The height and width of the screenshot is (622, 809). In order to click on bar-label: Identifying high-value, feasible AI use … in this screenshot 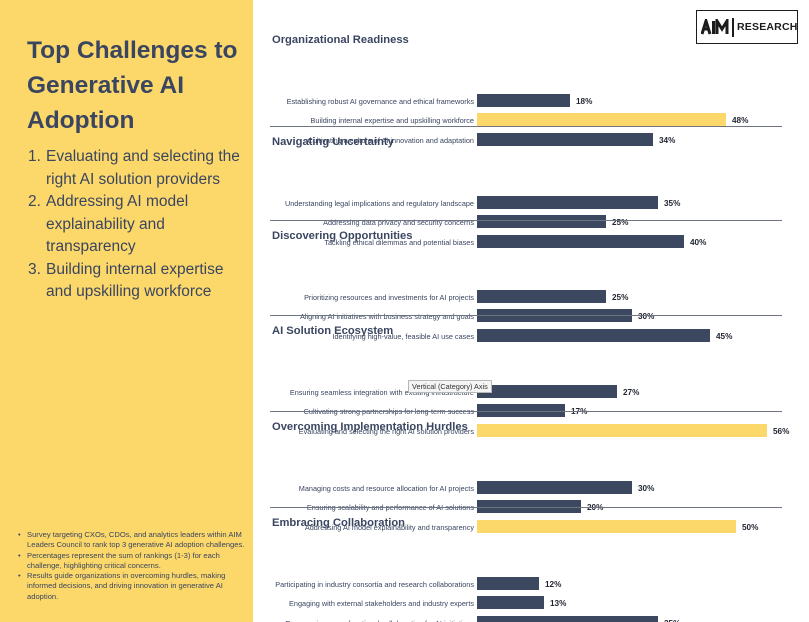, I will do `click(403, 336)`.